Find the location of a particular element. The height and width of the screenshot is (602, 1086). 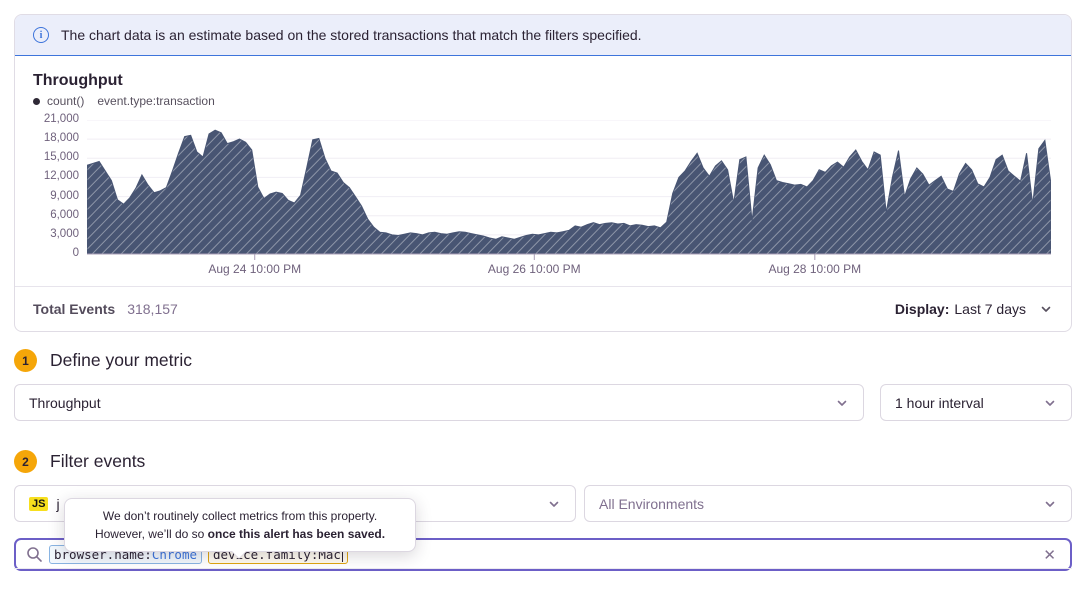

y-tick-label: 3,000 is located at coordinates (64, 233).